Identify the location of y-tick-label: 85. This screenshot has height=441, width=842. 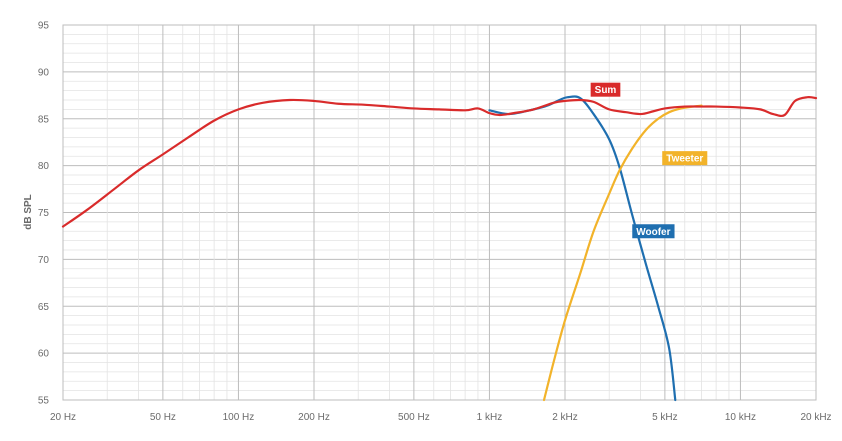
(44, 119).